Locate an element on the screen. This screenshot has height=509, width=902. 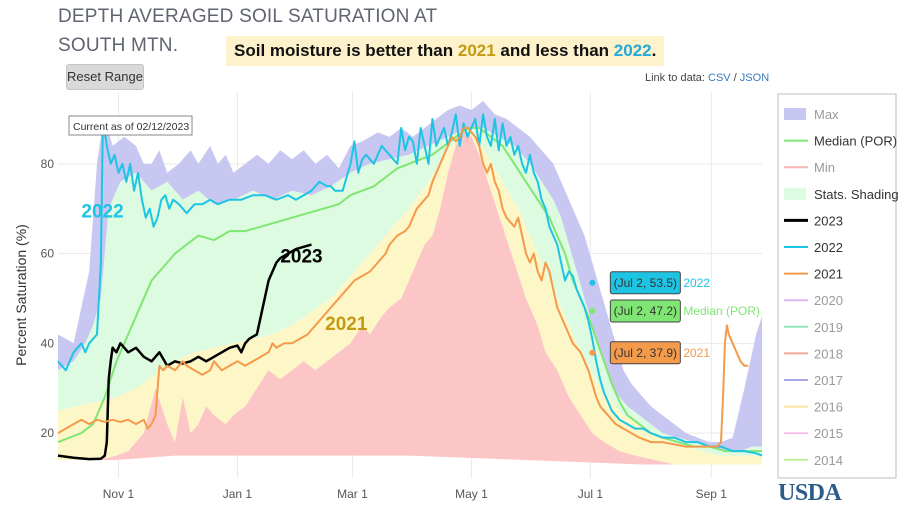
legend-label: 2020 is located at coordinates (828, 300).